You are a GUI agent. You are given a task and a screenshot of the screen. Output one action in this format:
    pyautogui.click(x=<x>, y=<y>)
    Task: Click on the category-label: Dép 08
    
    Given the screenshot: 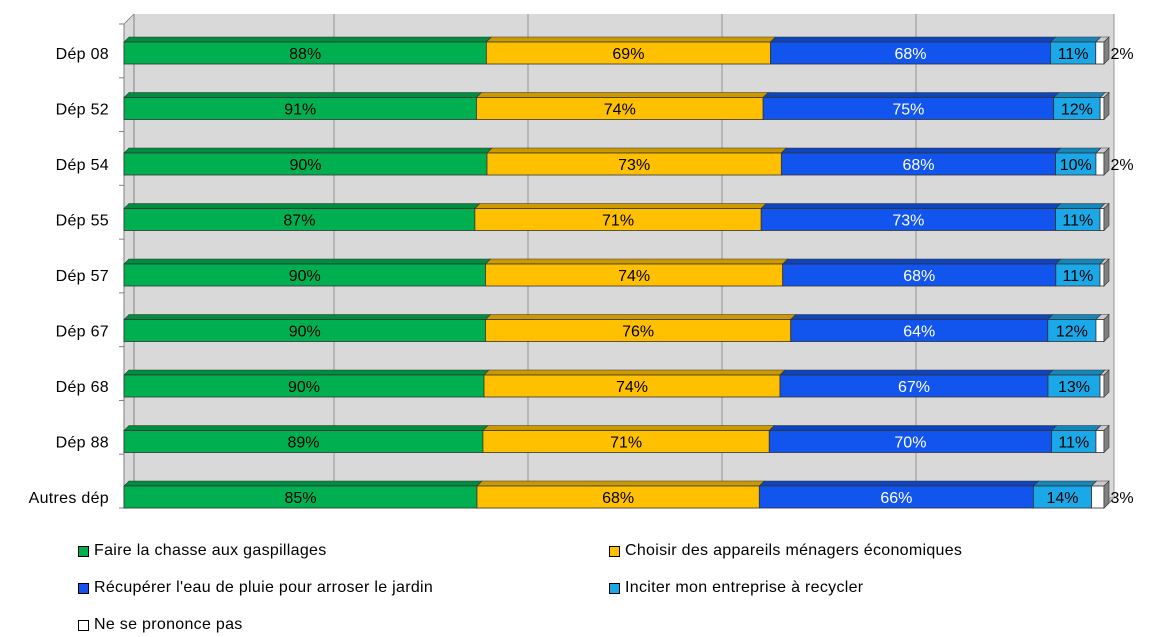 What is the action you would take?
    pyautogui.click(x=82, y=54)
    